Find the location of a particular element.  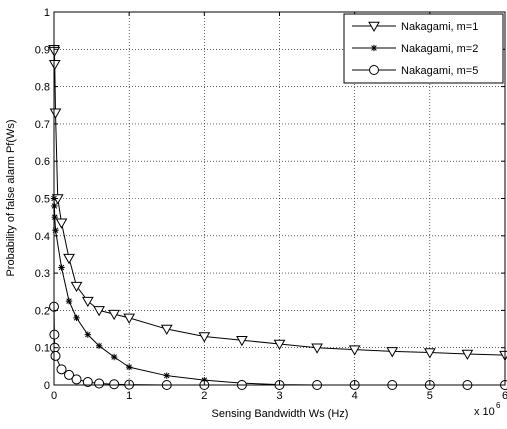

legend-marker-m2 is located at coordinates (374, 48).